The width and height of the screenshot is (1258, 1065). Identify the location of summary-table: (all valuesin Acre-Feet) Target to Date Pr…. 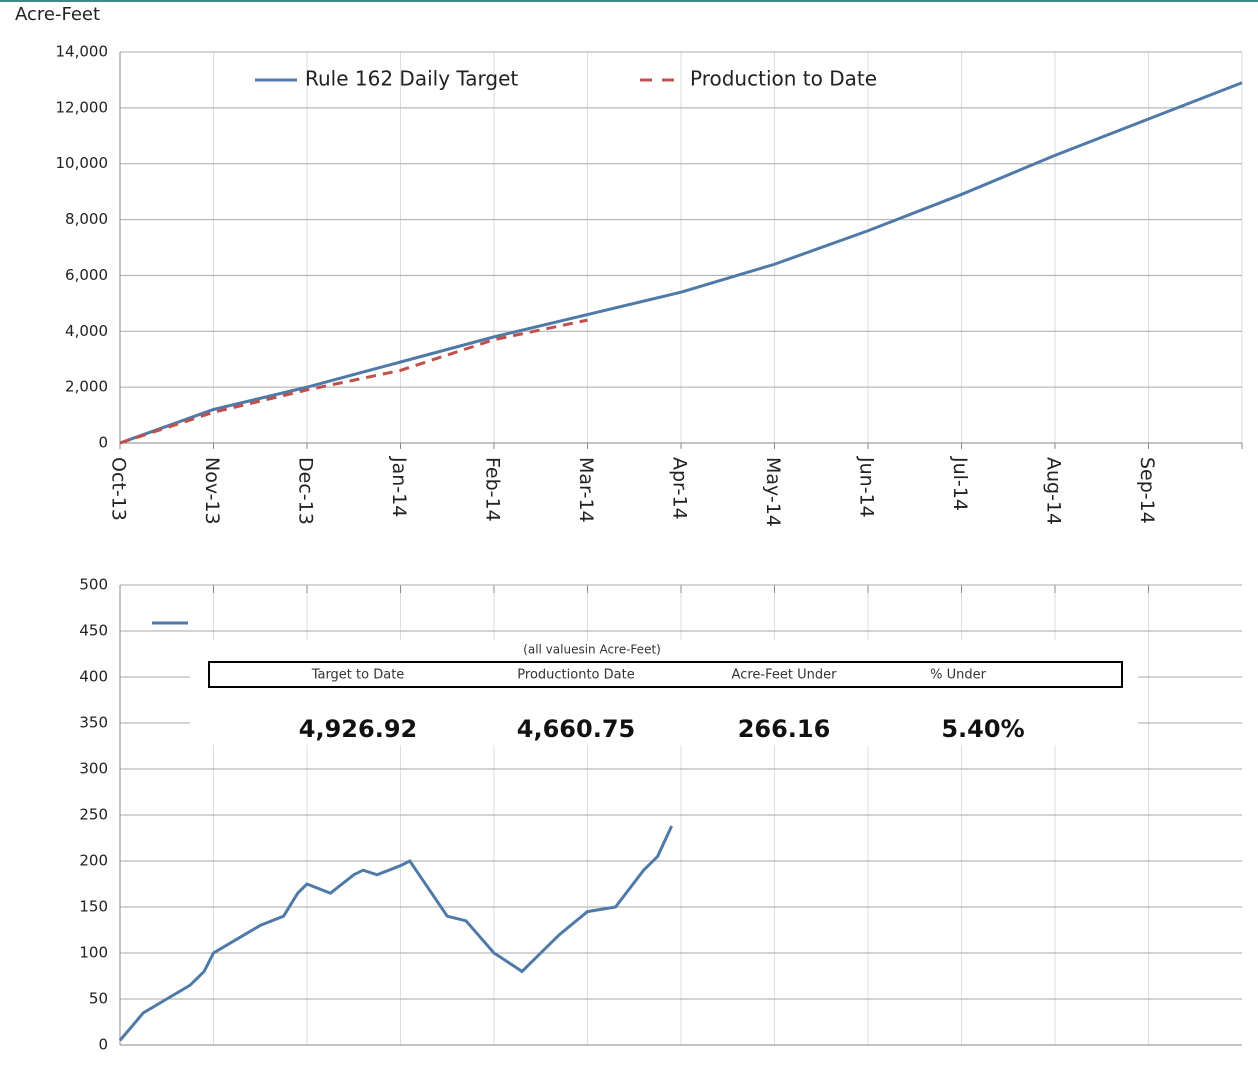
(664, 692).